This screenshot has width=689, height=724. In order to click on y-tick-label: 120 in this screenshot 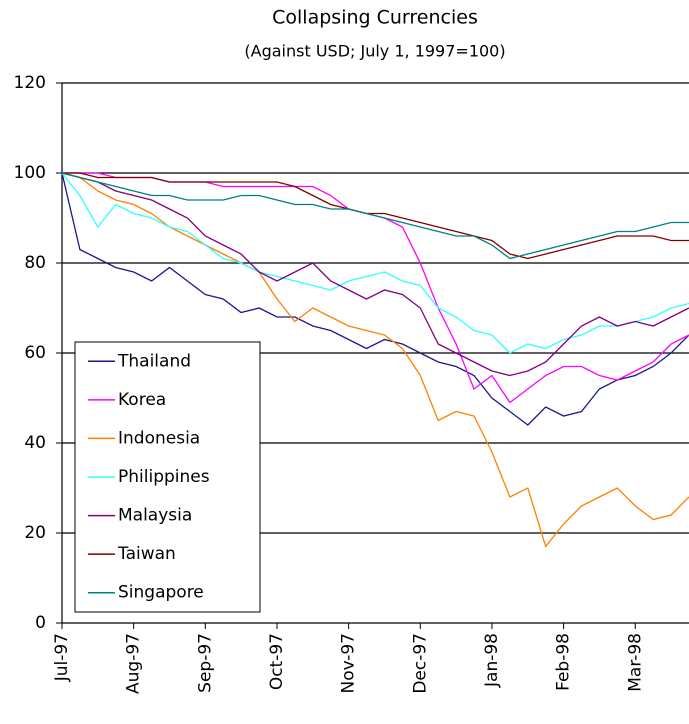, I will do `click(30, 83)`.